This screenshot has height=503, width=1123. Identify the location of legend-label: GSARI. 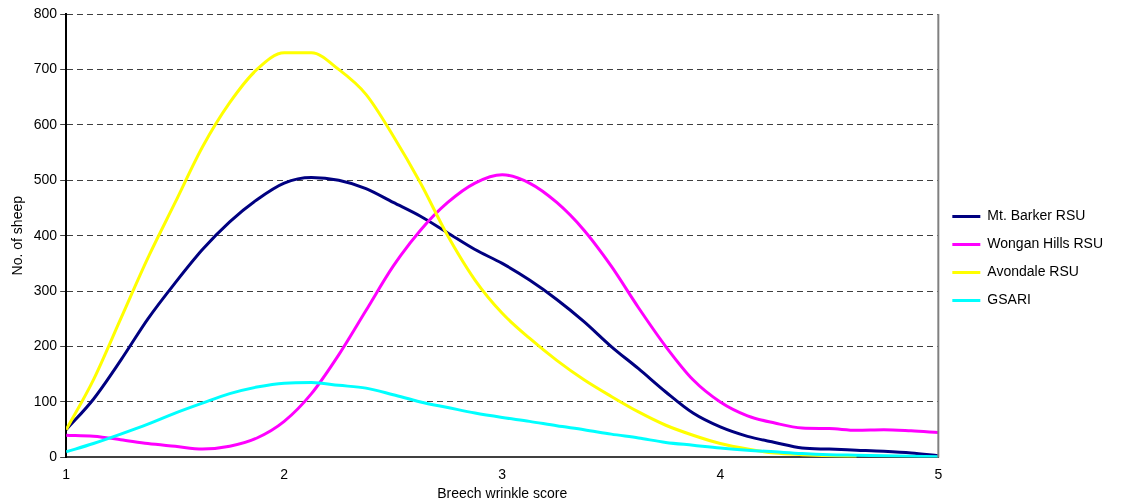
(1009, 299).